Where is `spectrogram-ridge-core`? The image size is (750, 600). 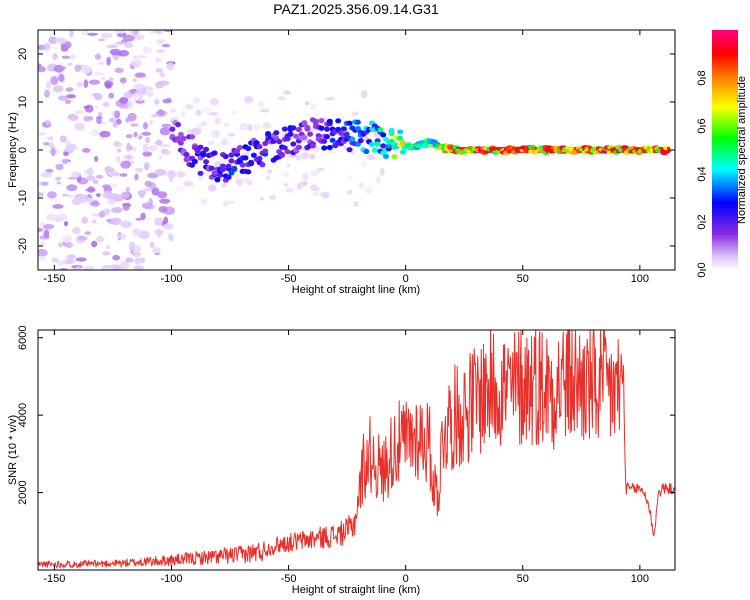
spectrogram-ridge-core is located at coordinates (654, 150).